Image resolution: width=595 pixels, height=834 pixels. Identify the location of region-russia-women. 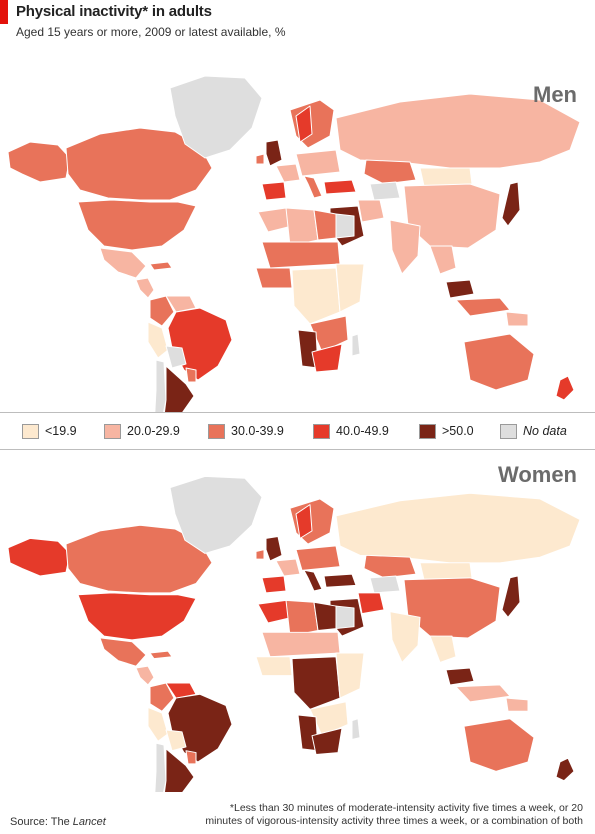
(458, 528).